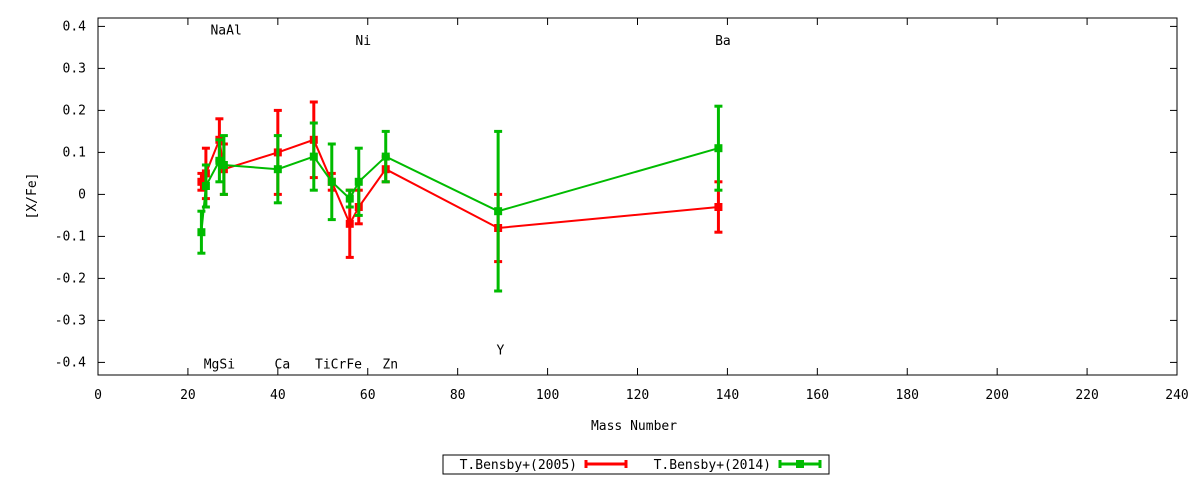  Describe the element at coordinates (518, 465) in the screenshot. I see `legend-label-series-1: T.Bensby+(2005)` at that location.